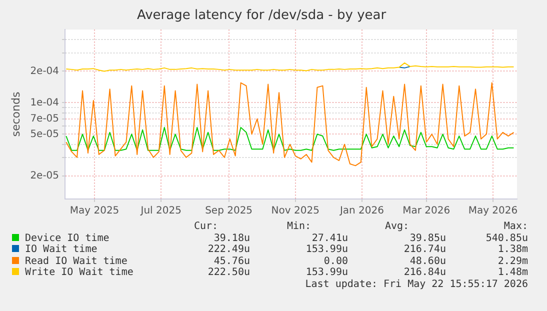 The image size is (547, 311). I want to click on text: 45.76u, so click(231, 262).